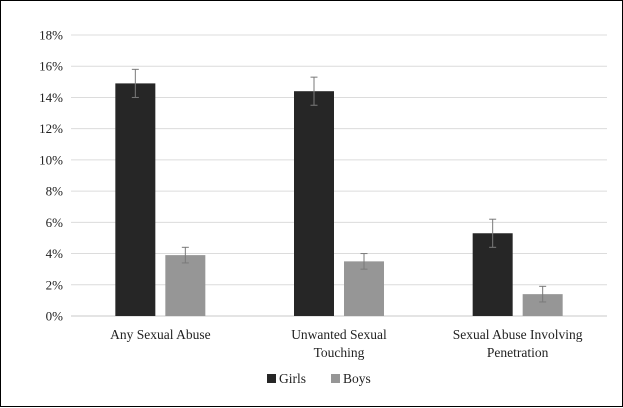  What do you see at coordinates (339, 352) in the screenshot?
I see `x-category-label: Touching` at bounding box center [339, 352].